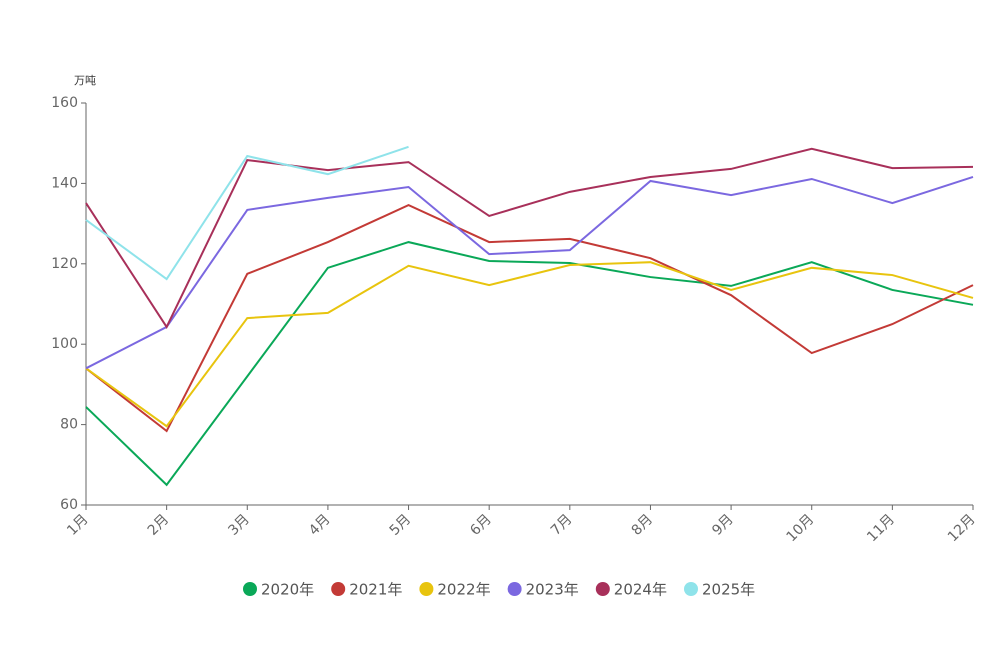  Describe the element at coordinates (375, 590) in the screenshot. I see `legend-label: 2021年` at that location.